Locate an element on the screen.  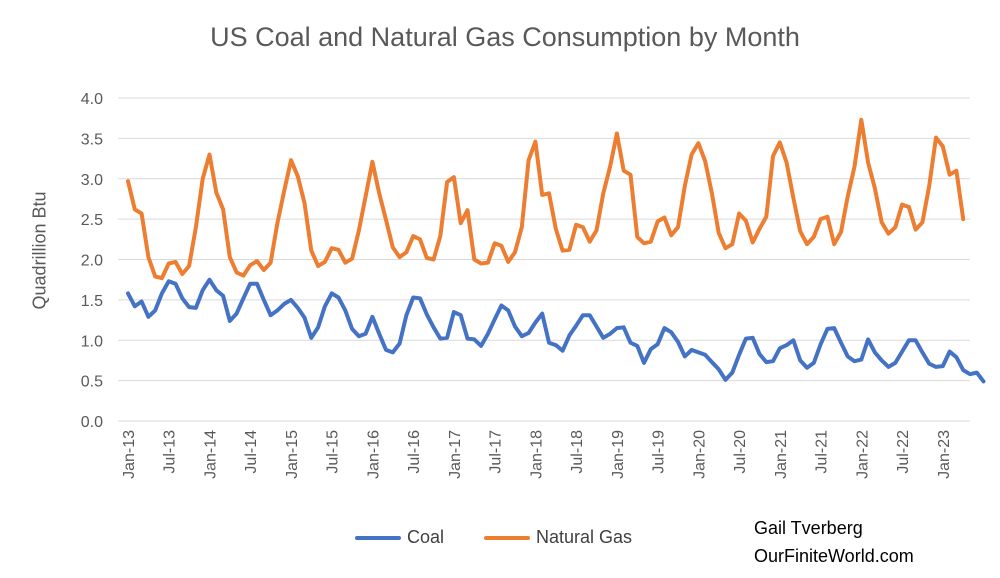
y-tick-label: 3.5 is located at coordinates (92, 139).